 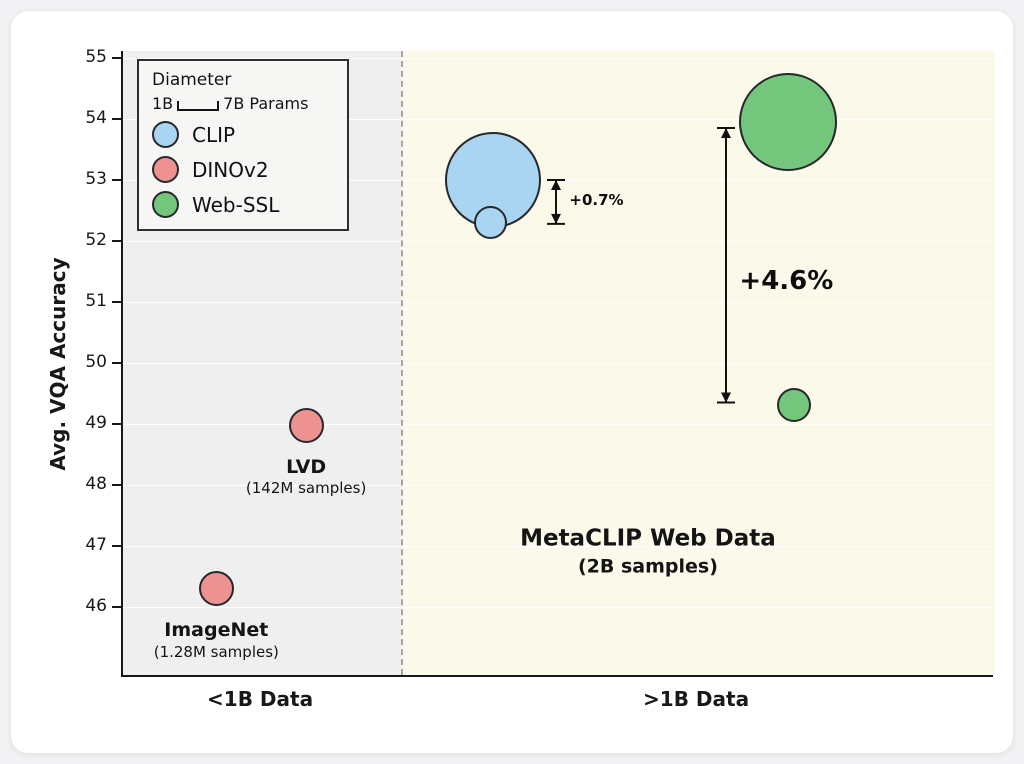 I want to click on annotation-label-1: +4.6%, so click(x=786, y=281).